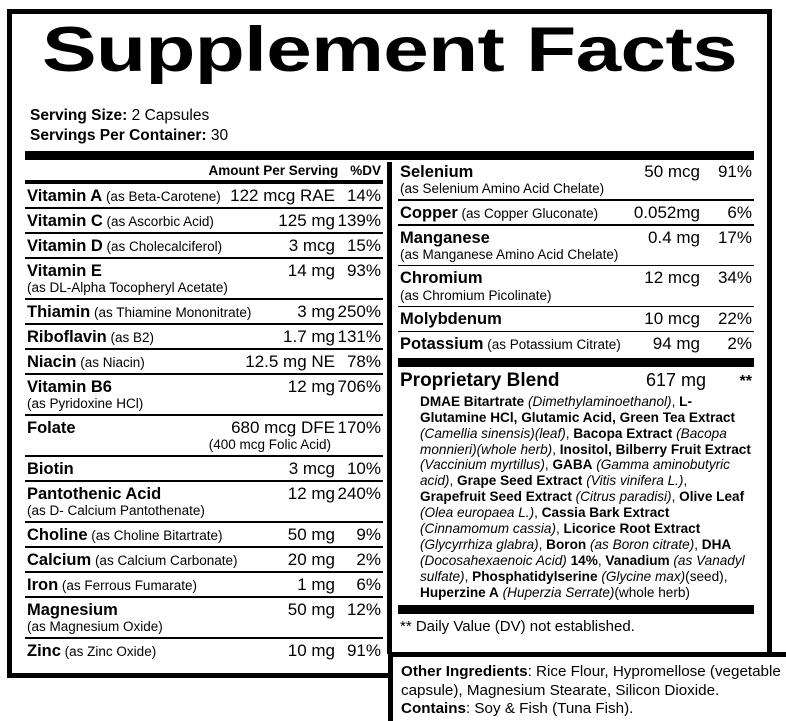 The image size is (786, 721). I want to click on nutrient-source: (as Cholecalciferol), so click(162, 246).